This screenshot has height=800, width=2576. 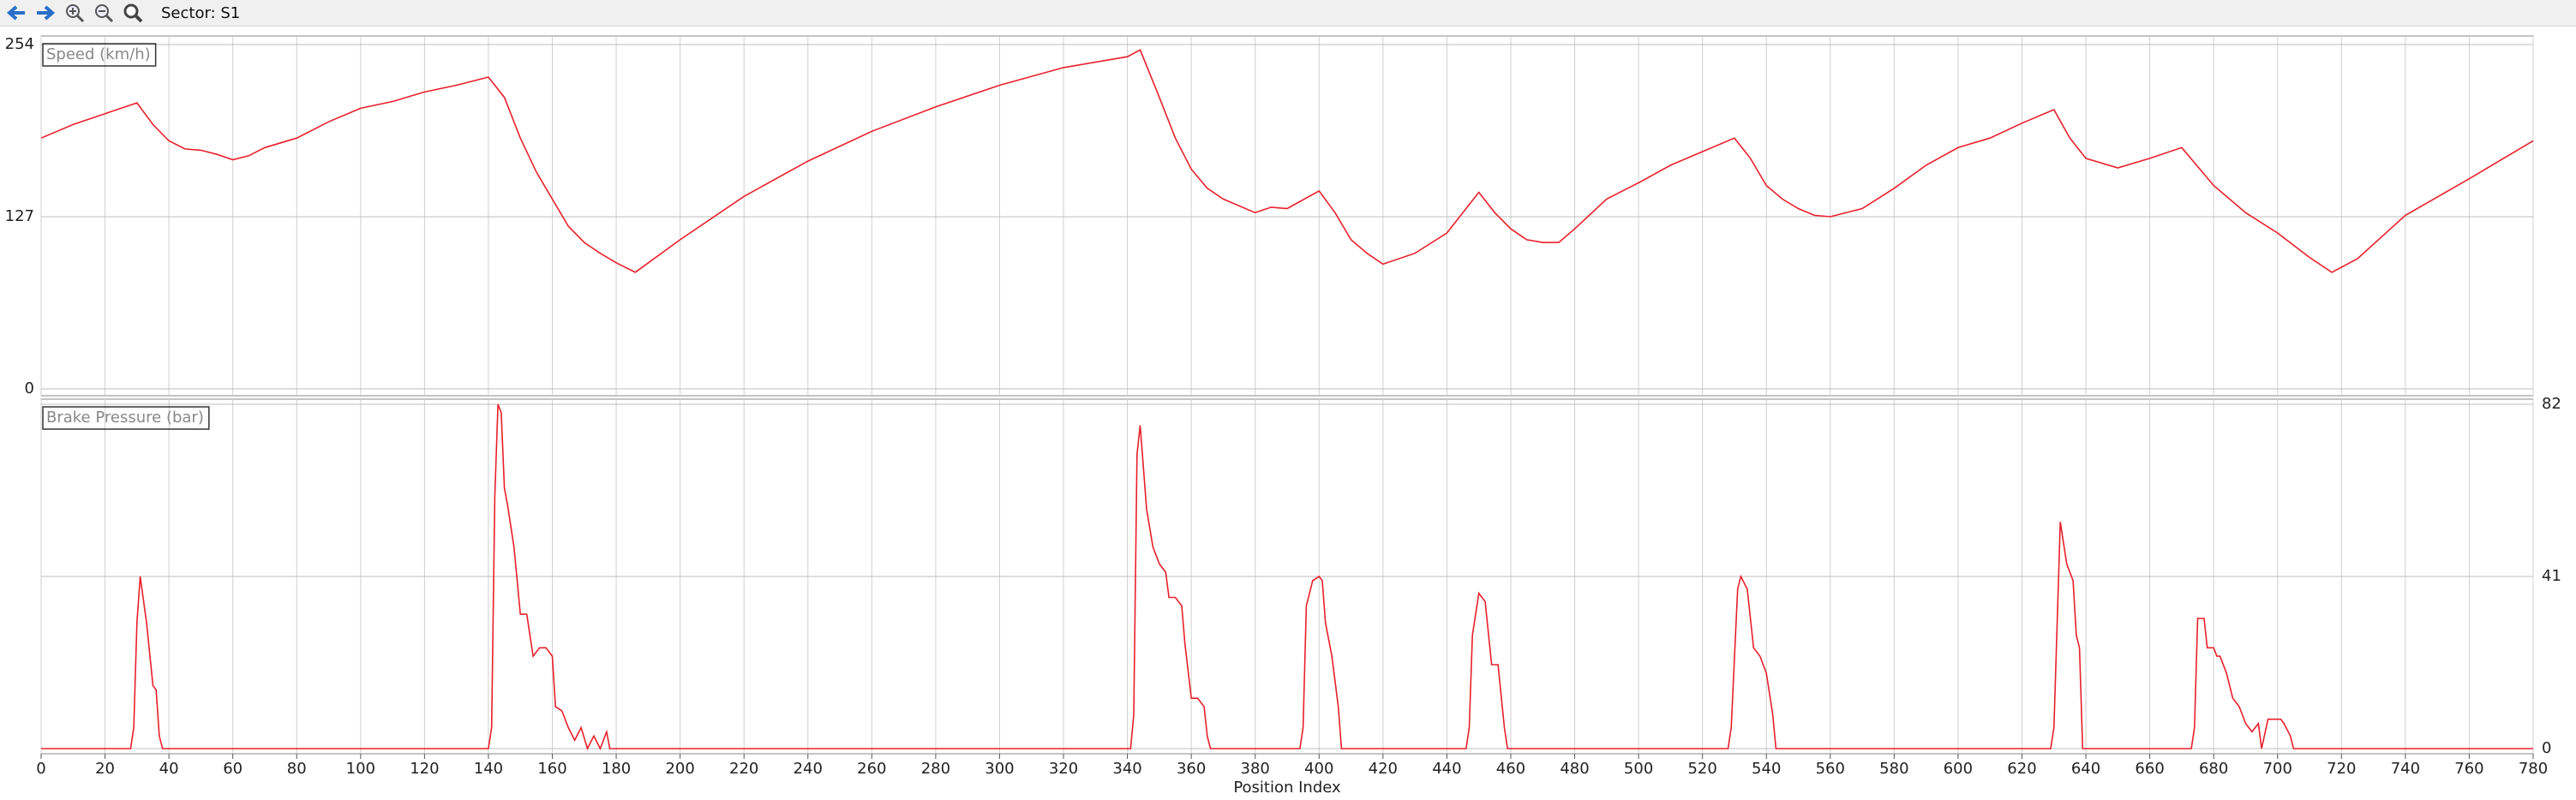 What do you see at coordinates (1831, 769) in the screenshot?
I see `x-tick-label: 560` at bounding box center [1831, 769].